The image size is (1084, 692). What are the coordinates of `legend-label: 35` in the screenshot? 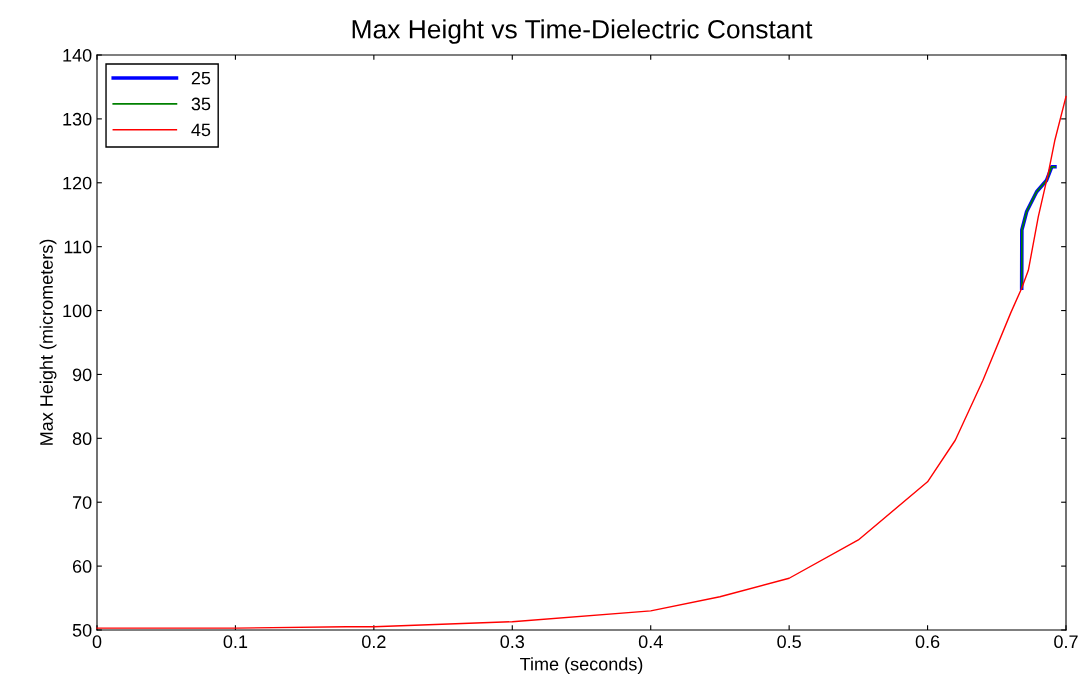 It's located at (201, 104).